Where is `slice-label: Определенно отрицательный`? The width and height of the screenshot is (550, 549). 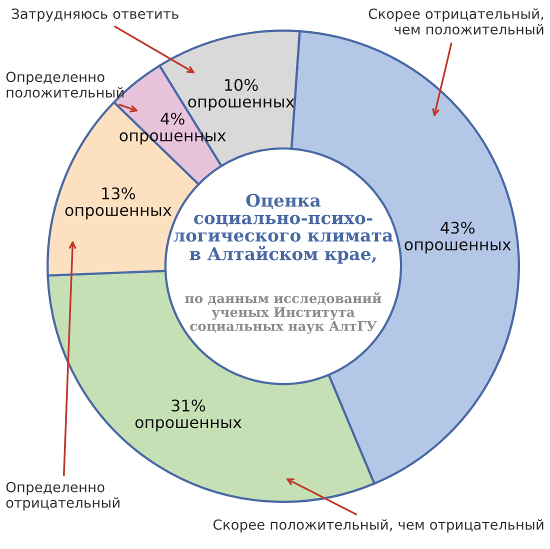
slice-label: Определенно отрицательный is located at coordinates (63, 496).